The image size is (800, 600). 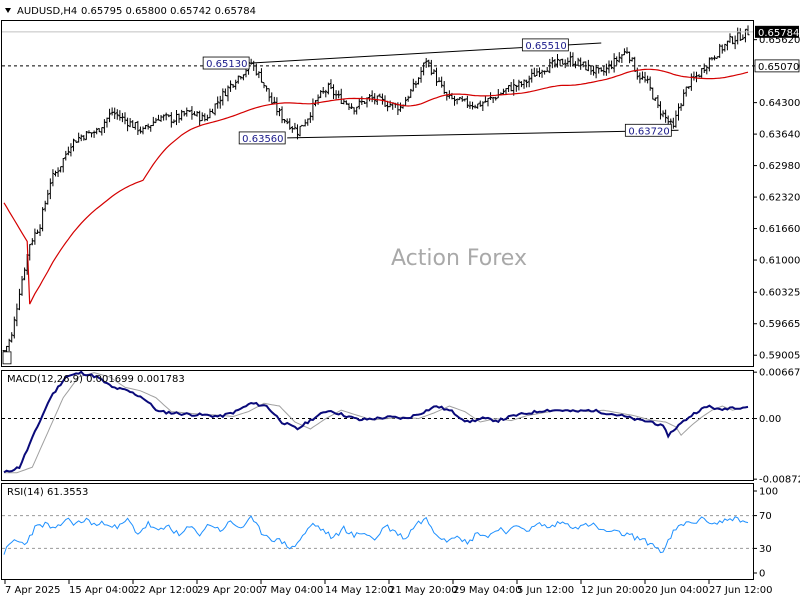 I want to click on ohlc-header: 0.65795 0.65800 0.65742 0.65784, so click(x=168, y=11).